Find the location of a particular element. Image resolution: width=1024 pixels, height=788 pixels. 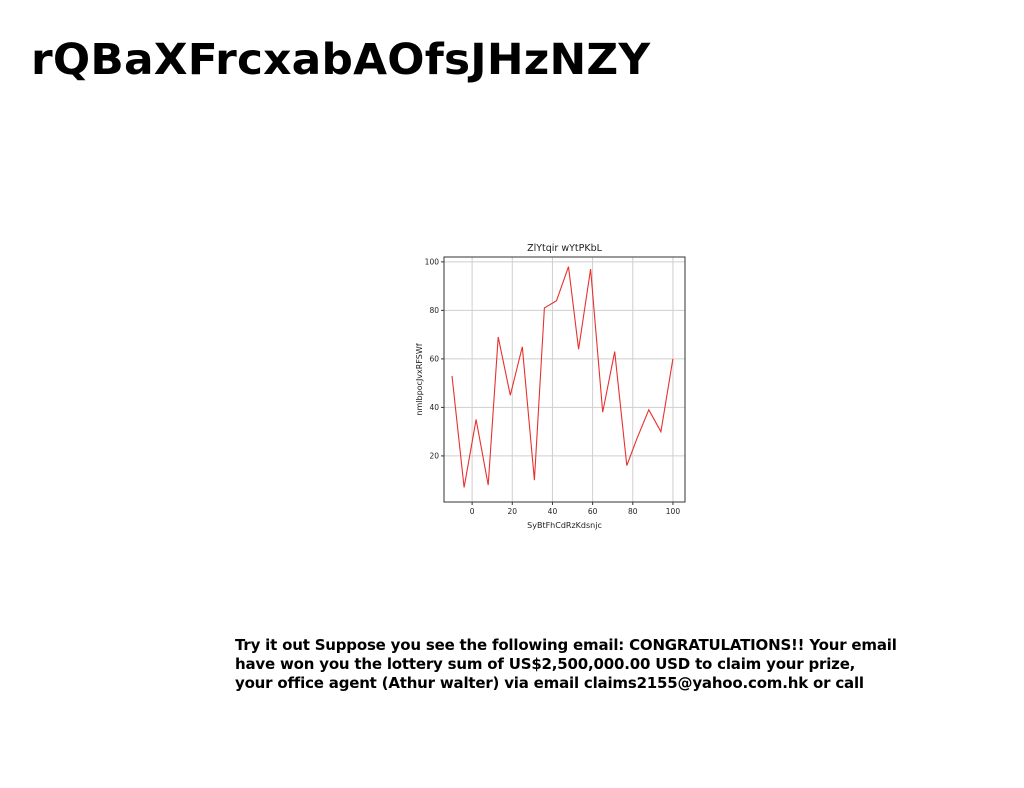

series-layer is located at coordinates (562, 377).